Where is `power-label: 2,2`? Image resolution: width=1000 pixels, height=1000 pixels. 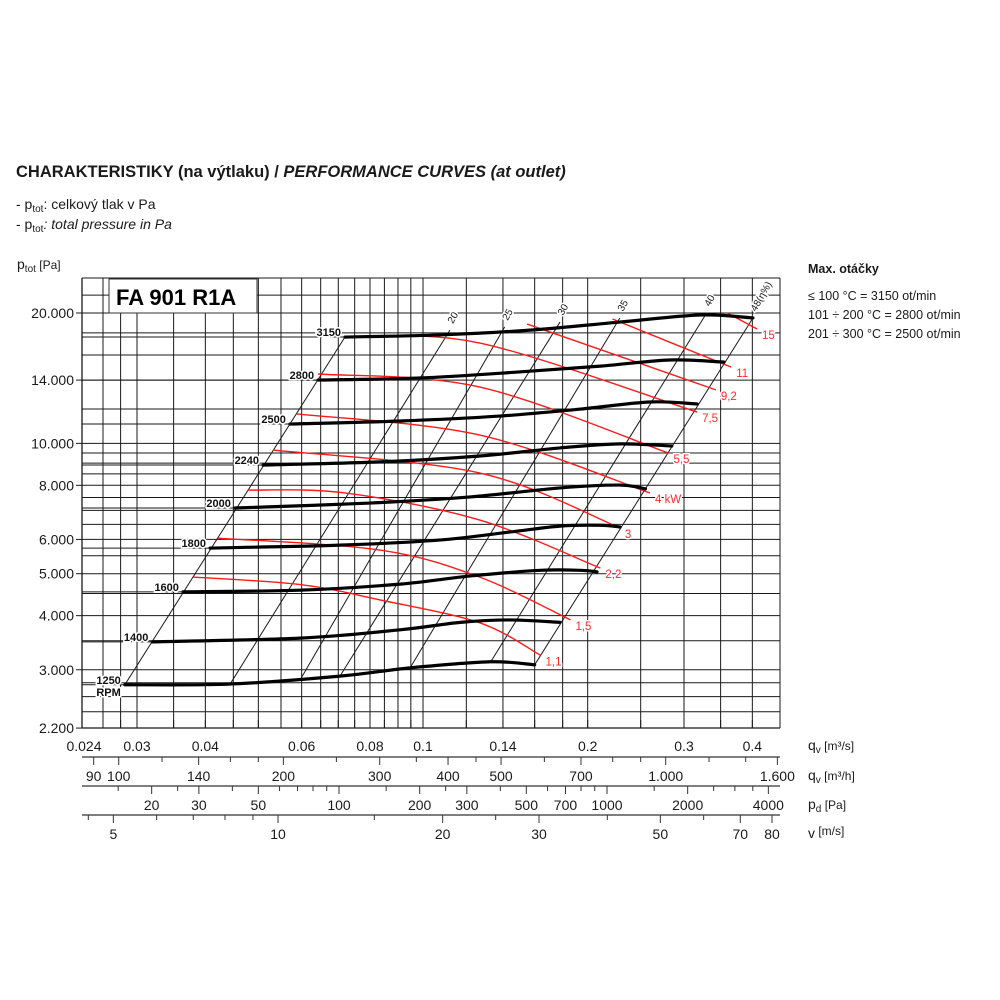
power-label: 2,2 is located at coordinates (613, 575).